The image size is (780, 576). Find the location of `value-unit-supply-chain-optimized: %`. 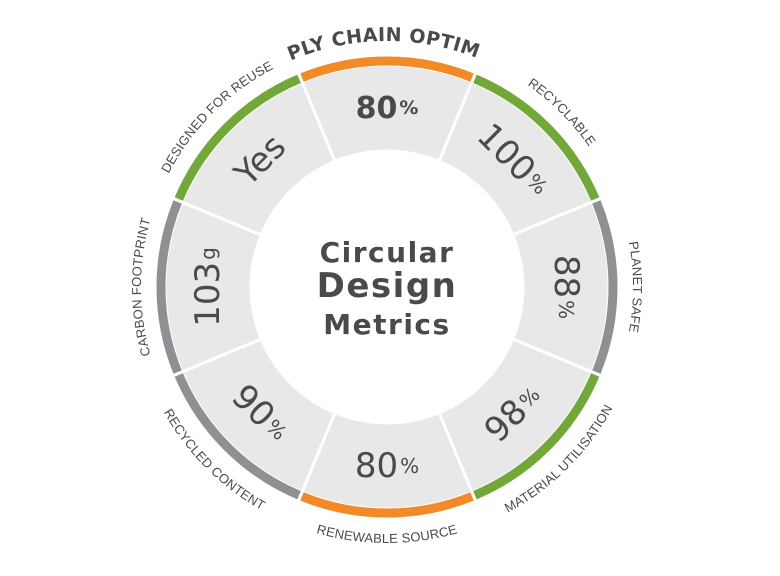

value-unit-supply-chain-optimized: % is located at coordinates (408, 108).